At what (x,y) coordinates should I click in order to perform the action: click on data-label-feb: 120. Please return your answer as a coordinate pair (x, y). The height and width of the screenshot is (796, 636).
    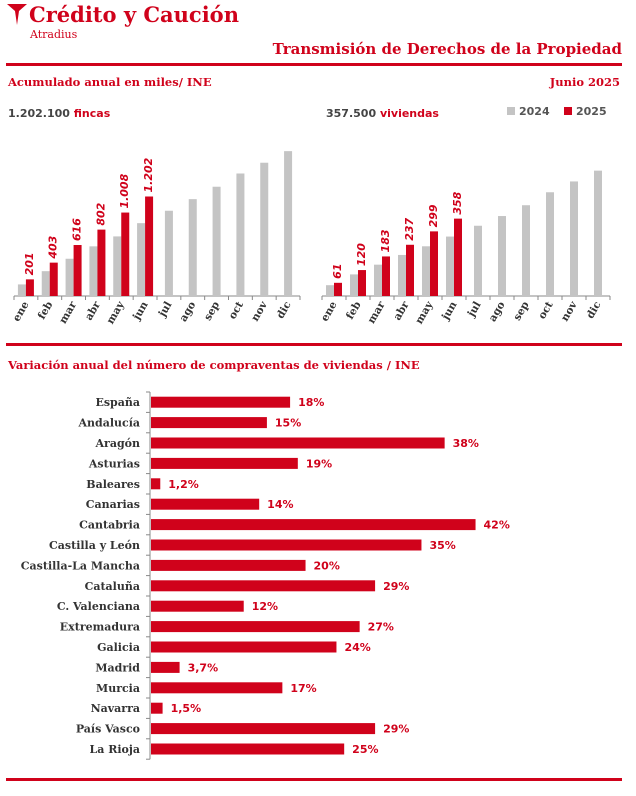
    Looking at the image, I should click on (361, 254).